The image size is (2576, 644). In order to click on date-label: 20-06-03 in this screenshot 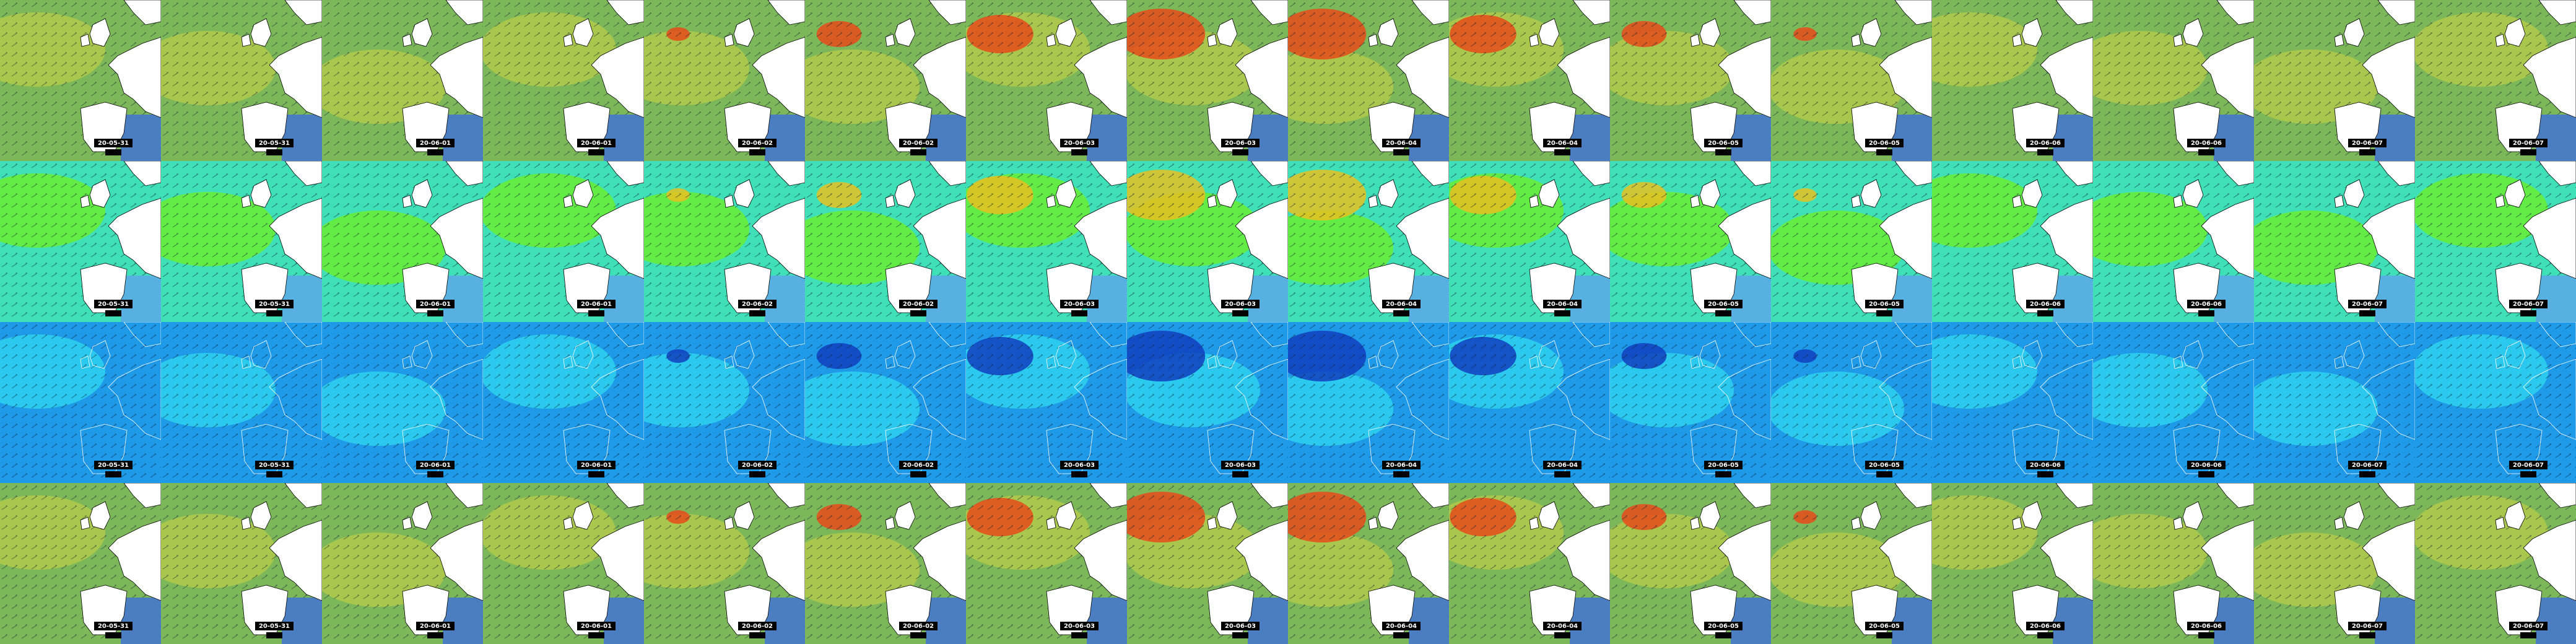, I will do `click(1240, 626)`.